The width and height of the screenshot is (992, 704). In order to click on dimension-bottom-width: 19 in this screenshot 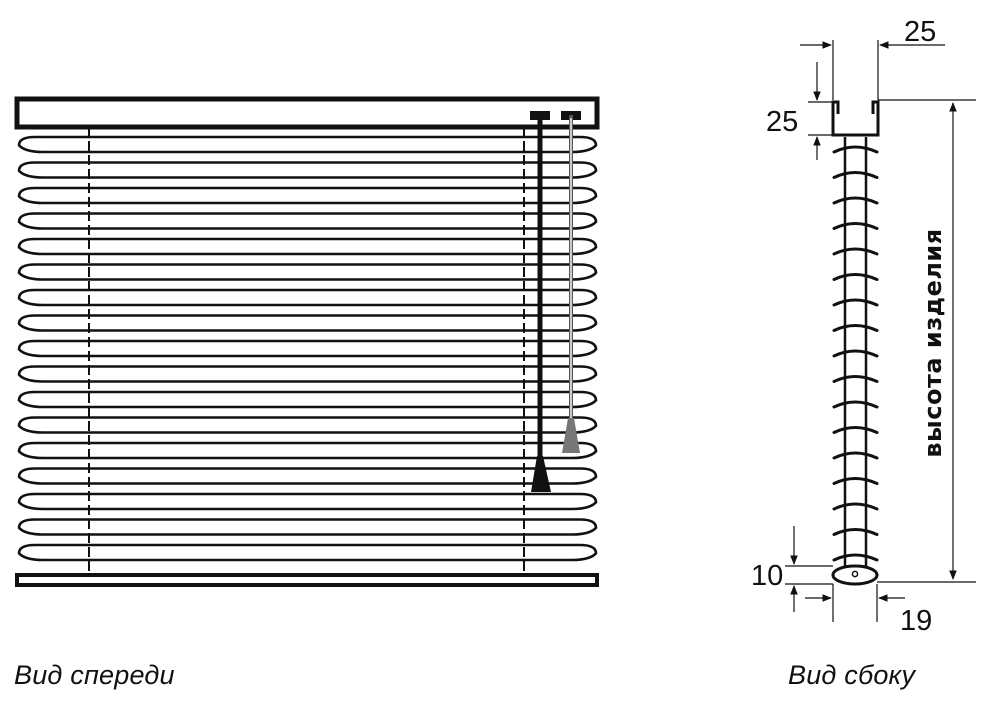, I will do `click(868, 610)`.